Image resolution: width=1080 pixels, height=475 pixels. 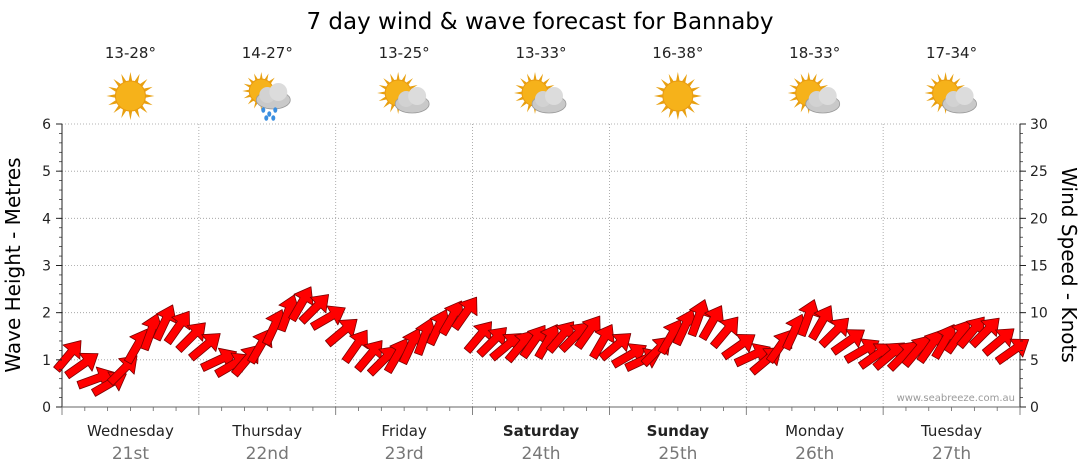 I want to click on right-tick-label: 15, so click(x=1039, y=267).